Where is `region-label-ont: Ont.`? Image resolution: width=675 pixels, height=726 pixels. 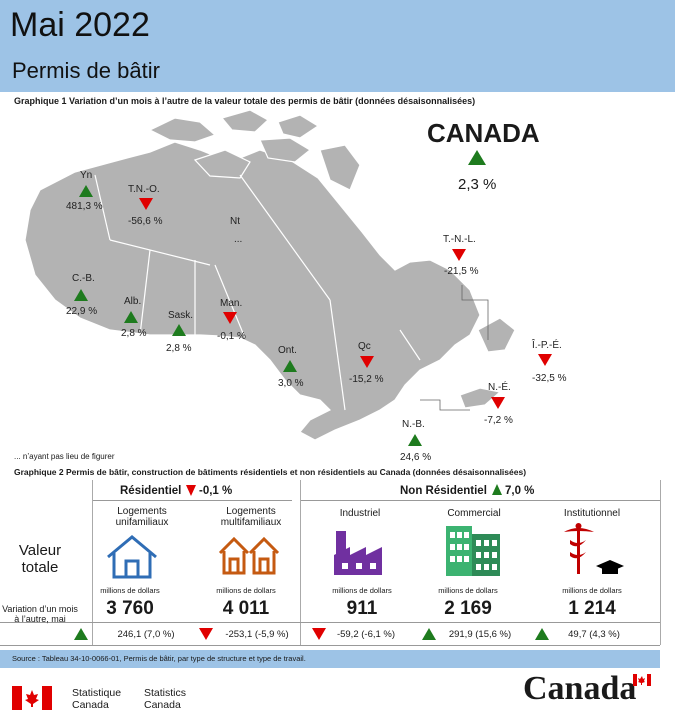
region-label-ont: Ont. is located at coordinates (287, 350).